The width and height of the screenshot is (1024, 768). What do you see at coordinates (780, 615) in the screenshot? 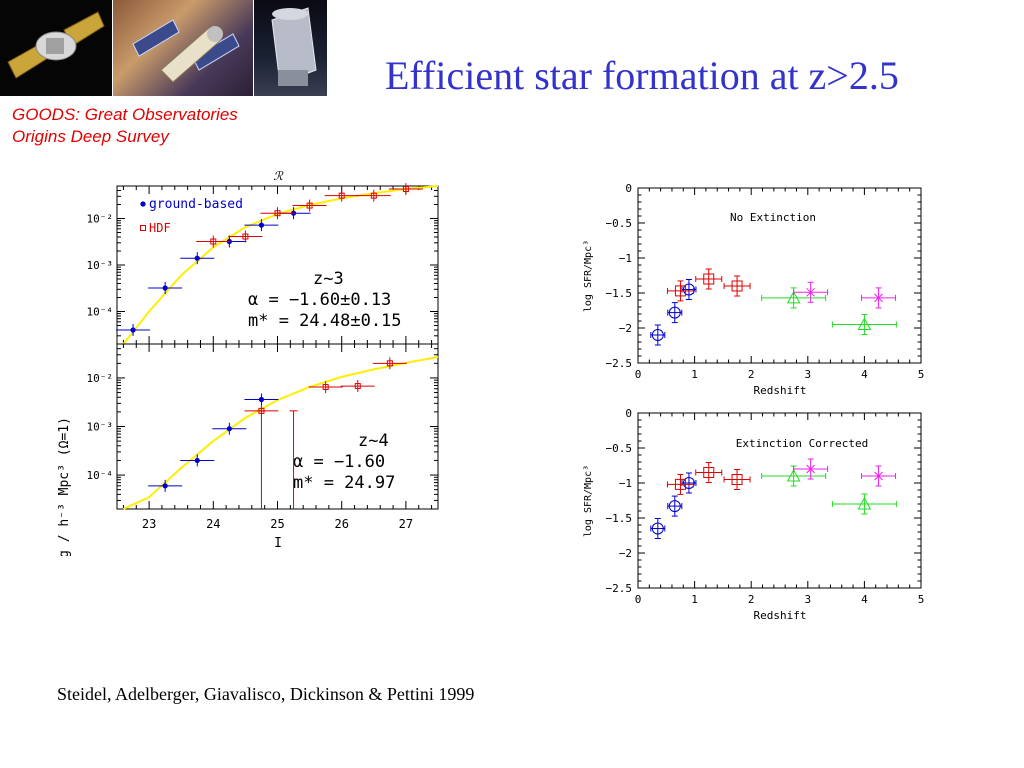
I see `sfr2-xlabel: Redshift` at bounding box center [780, 615].